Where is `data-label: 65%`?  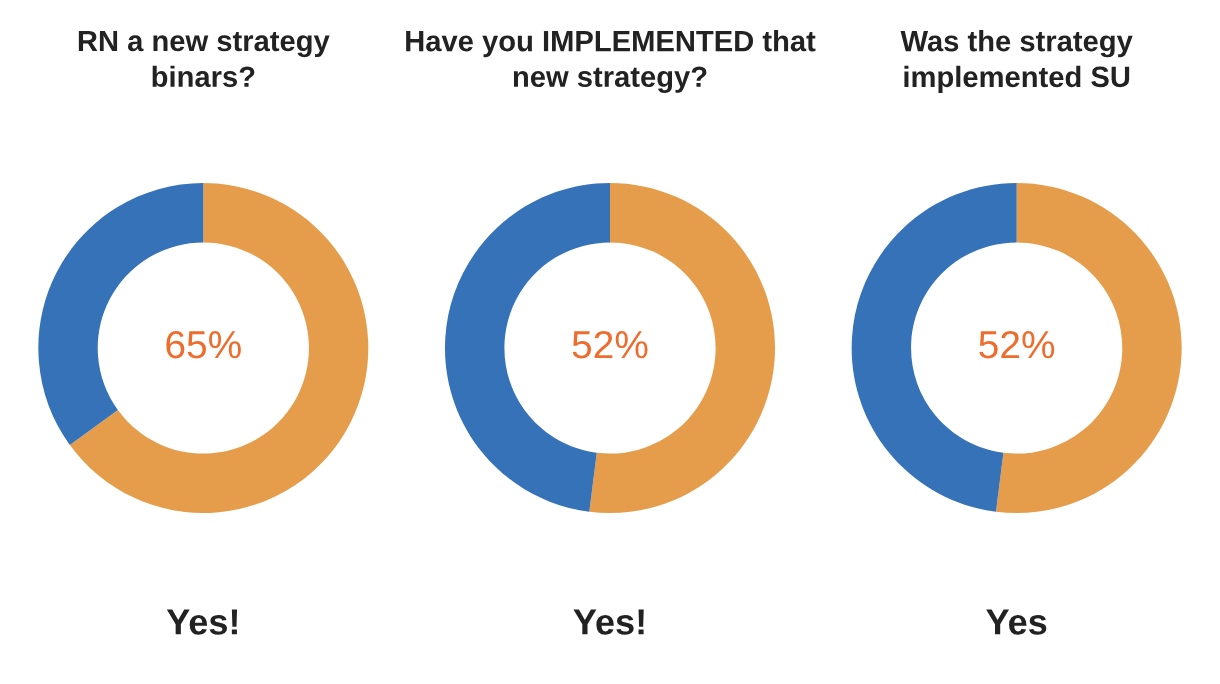
data-label: 65% is located at coordinates (203, 344).